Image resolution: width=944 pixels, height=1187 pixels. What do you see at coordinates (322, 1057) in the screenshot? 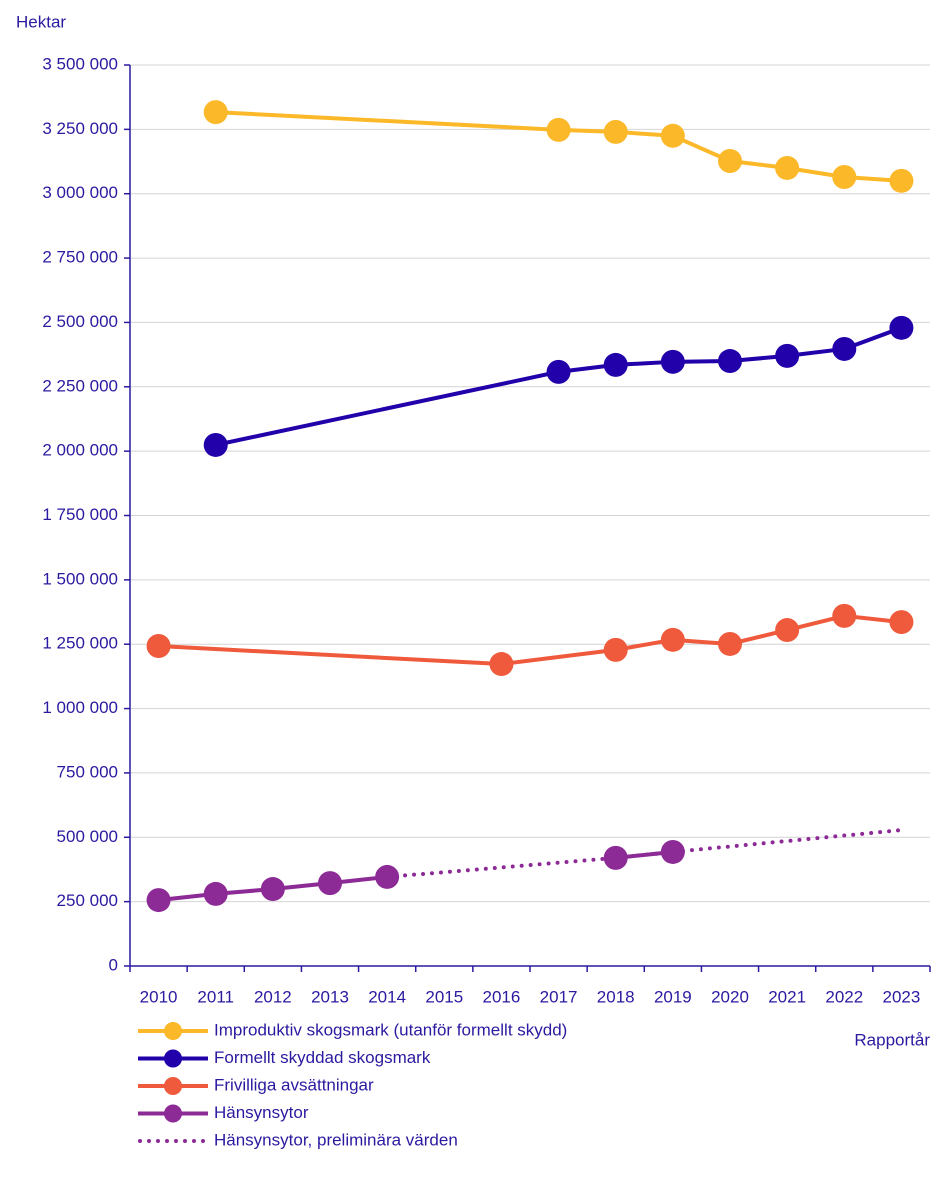
I see `legend-label: Formellt skyddad skogsmark` at bounding box center [322, 1057].